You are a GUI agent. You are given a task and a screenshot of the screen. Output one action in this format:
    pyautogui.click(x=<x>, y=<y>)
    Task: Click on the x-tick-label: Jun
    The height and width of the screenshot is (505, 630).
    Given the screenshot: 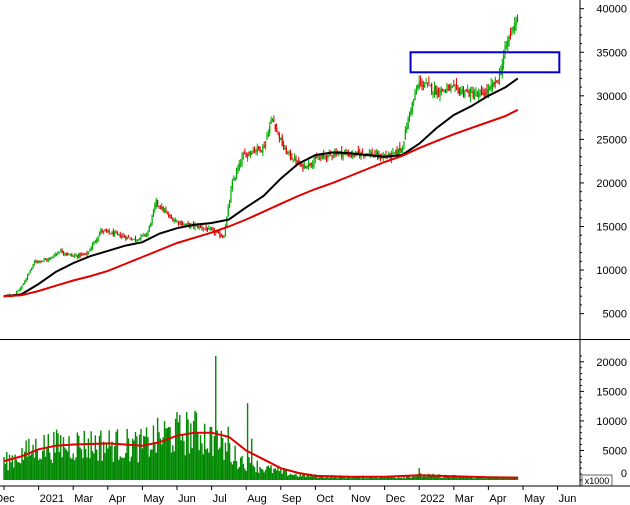 What is the action you would take?
    pyautogui.click(x=187, y=499)
    